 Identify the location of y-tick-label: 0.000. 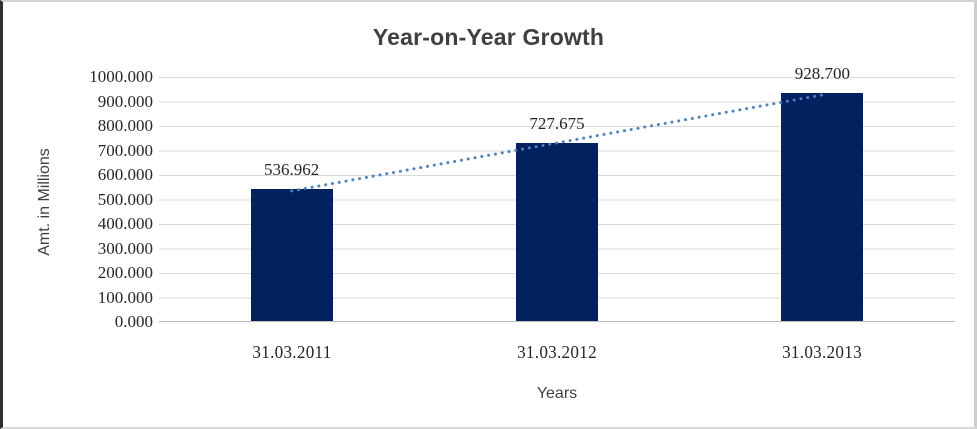
(133, 321).